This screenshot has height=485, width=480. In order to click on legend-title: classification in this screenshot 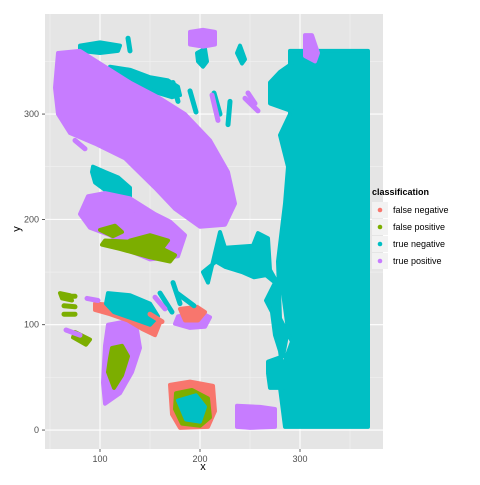, I will do `click(400, 192)`.